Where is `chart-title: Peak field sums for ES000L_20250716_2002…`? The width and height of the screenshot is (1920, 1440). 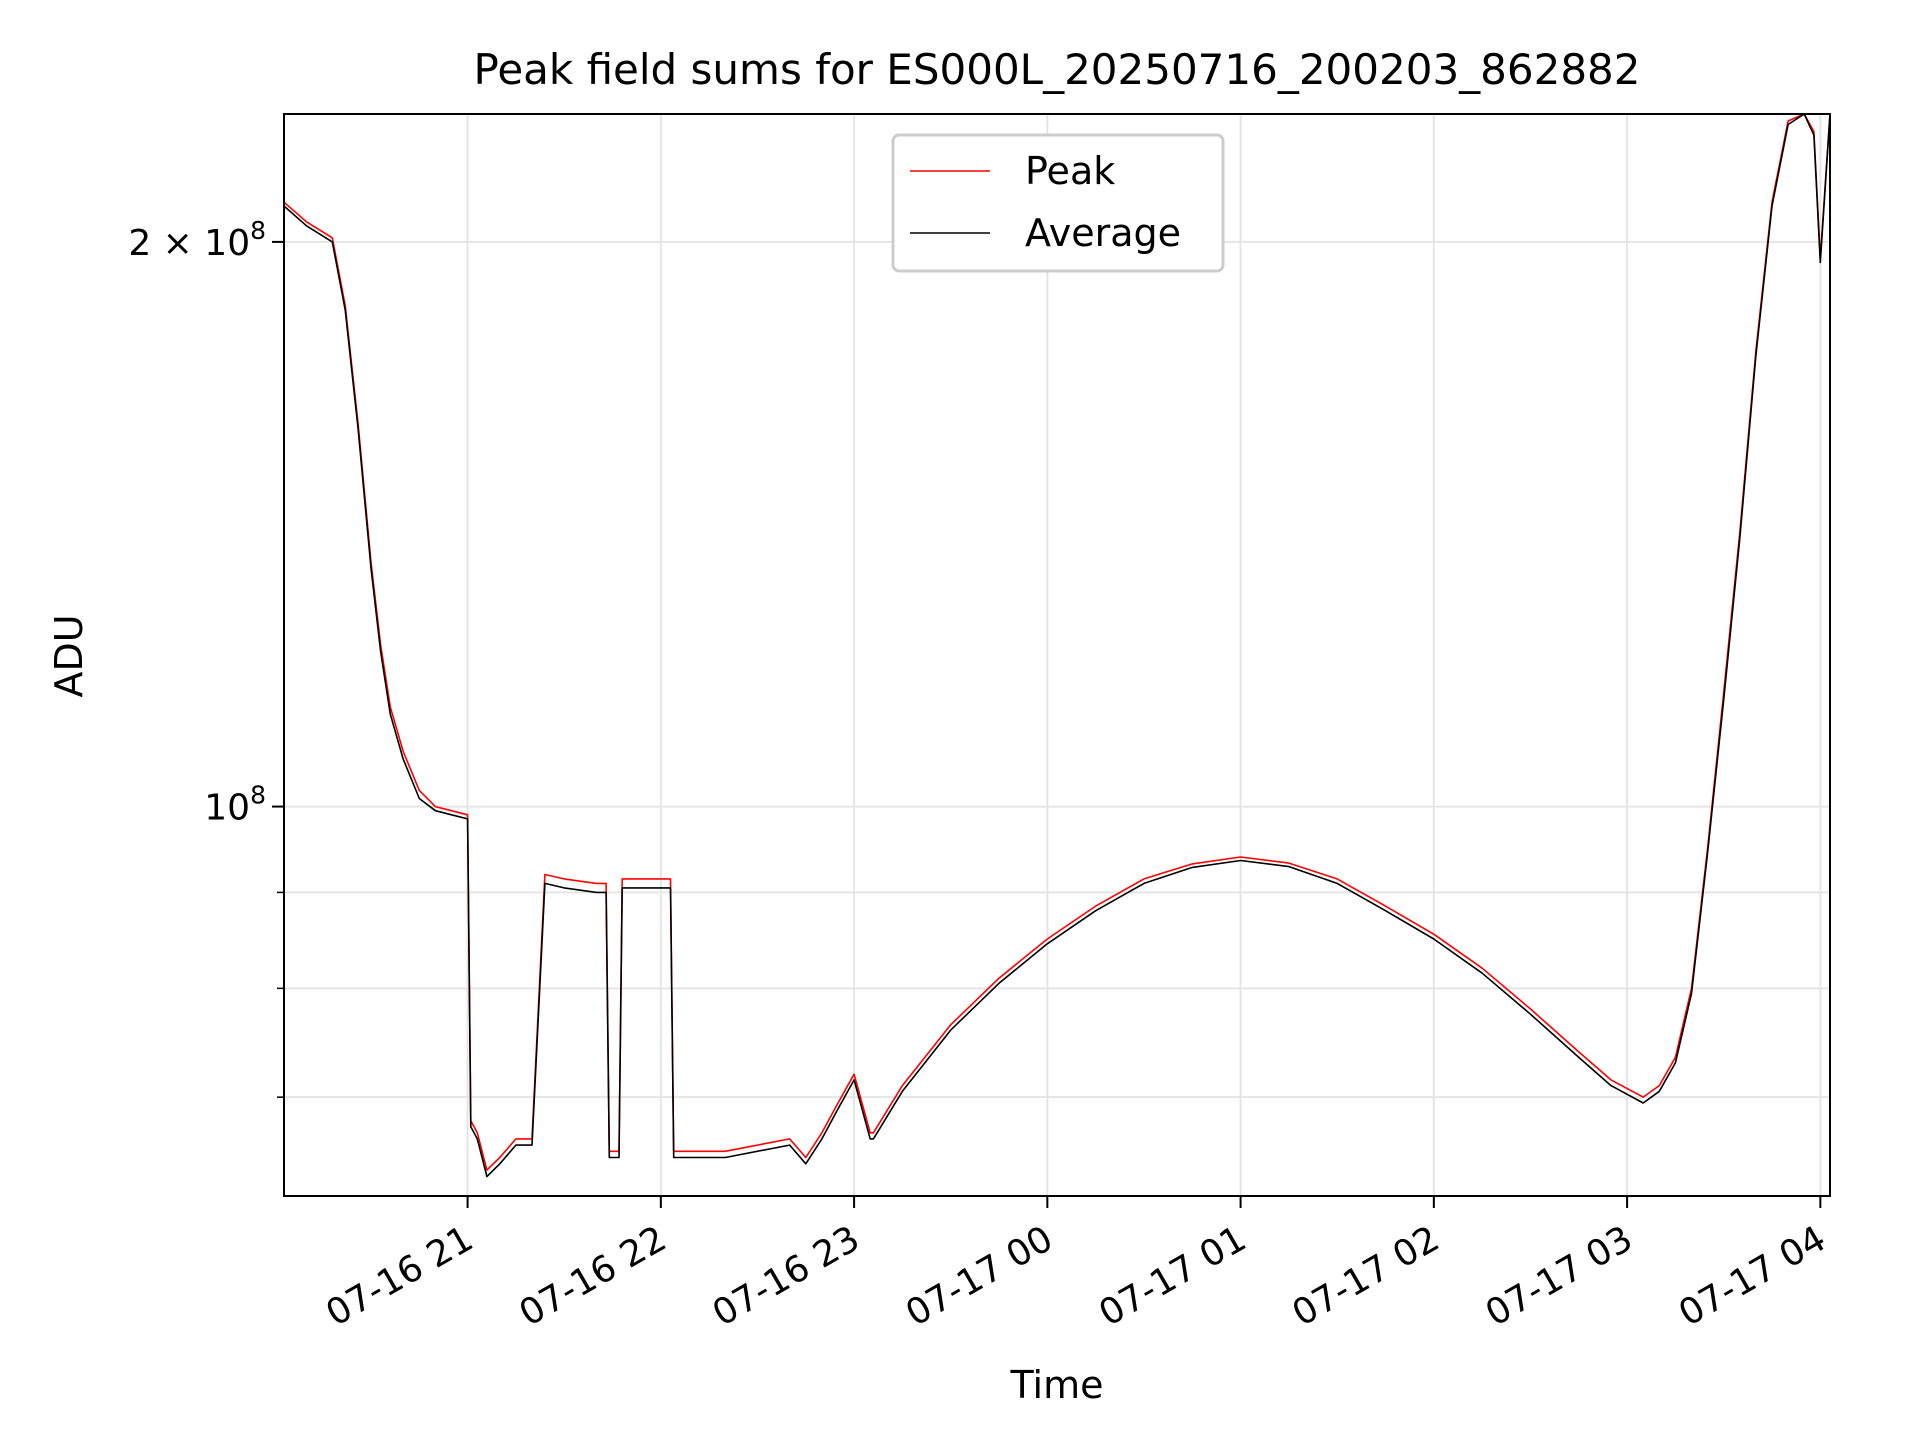
chart-title: Peak field sums for ES000L_20250716_2002… is located at coordinates (1057, 69).